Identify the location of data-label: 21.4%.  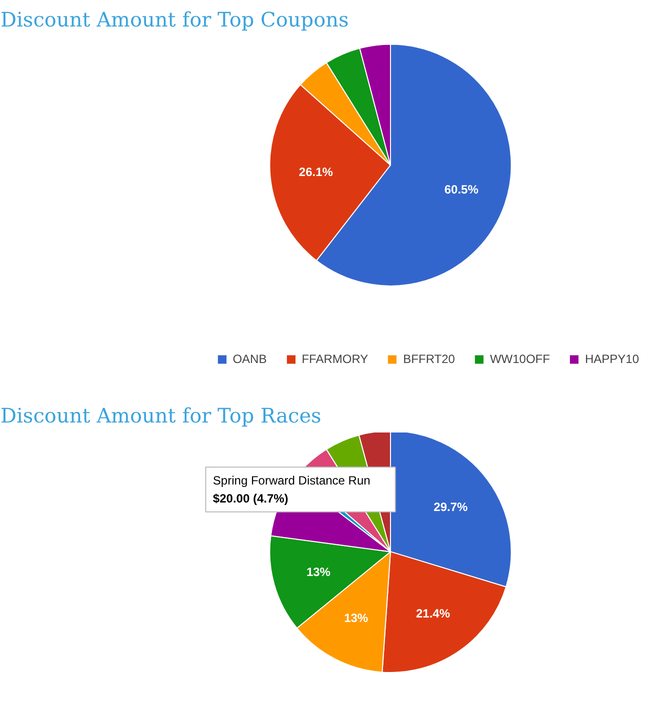
(433, 613).